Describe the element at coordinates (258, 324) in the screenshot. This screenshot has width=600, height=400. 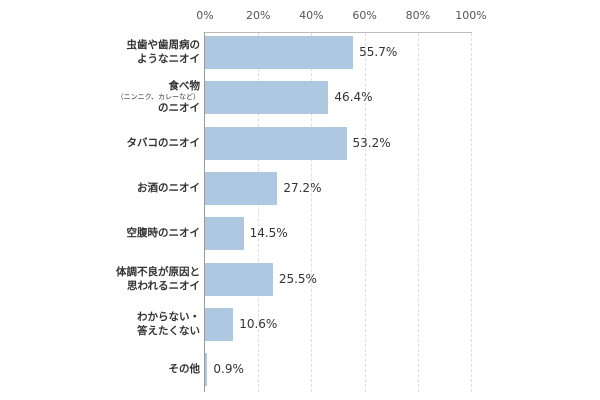
I see `value-label: 10.6%` at that location.